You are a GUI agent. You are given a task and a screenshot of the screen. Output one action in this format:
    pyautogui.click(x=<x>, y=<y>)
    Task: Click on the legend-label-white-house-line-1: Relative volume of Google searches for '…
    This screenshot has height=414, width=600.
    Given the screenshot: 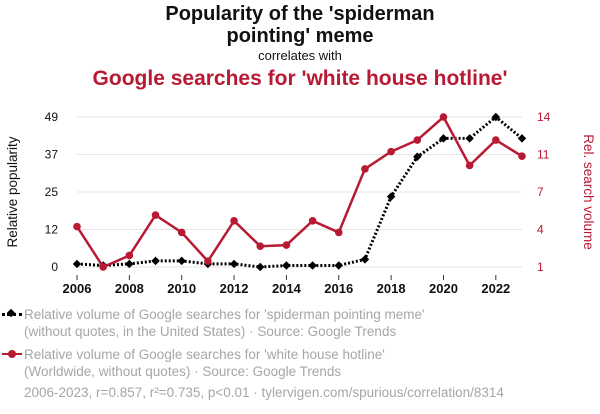 What is the action you would take?
    pyautogui.click(x=204, y=354)
    